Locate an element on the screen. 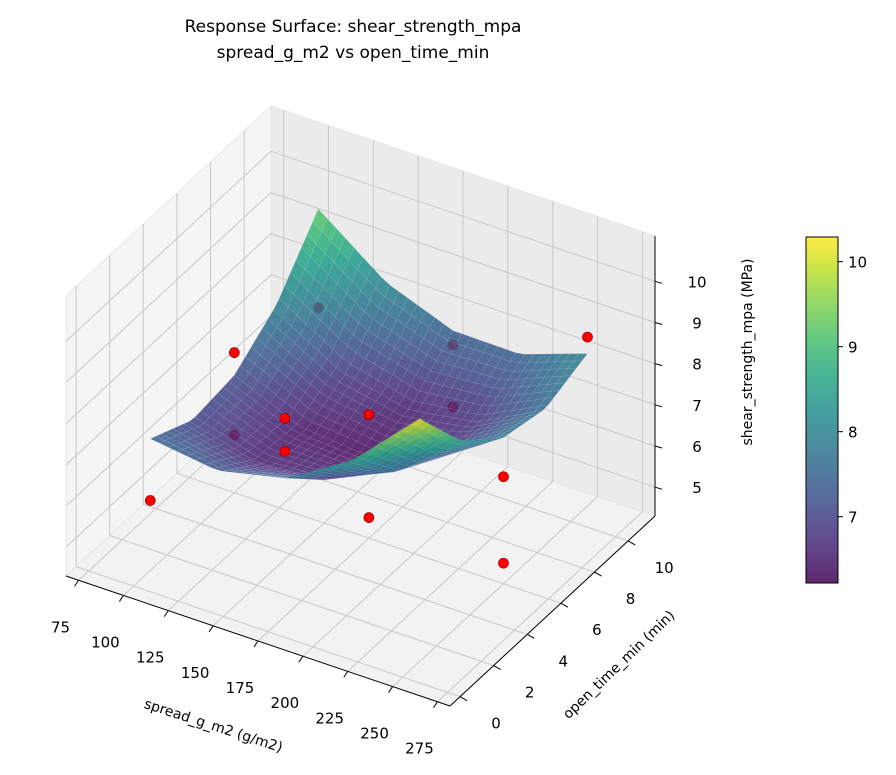  y-tick-label: 8 is located at coordinates (631, 599).